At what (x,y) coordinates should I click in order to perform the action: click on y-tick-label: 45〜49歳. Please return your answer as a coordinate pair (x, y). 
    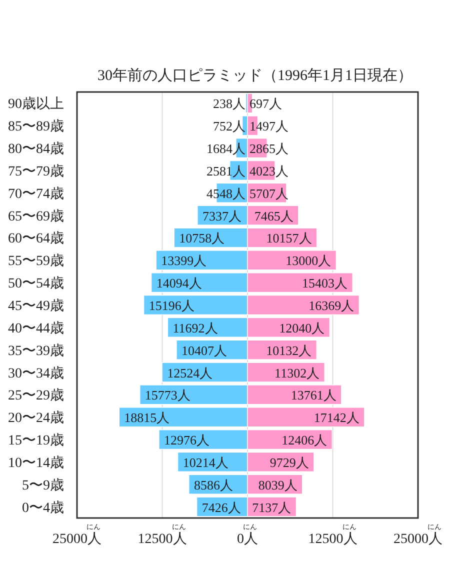
    Looking at the image, I should click on (36, 306).